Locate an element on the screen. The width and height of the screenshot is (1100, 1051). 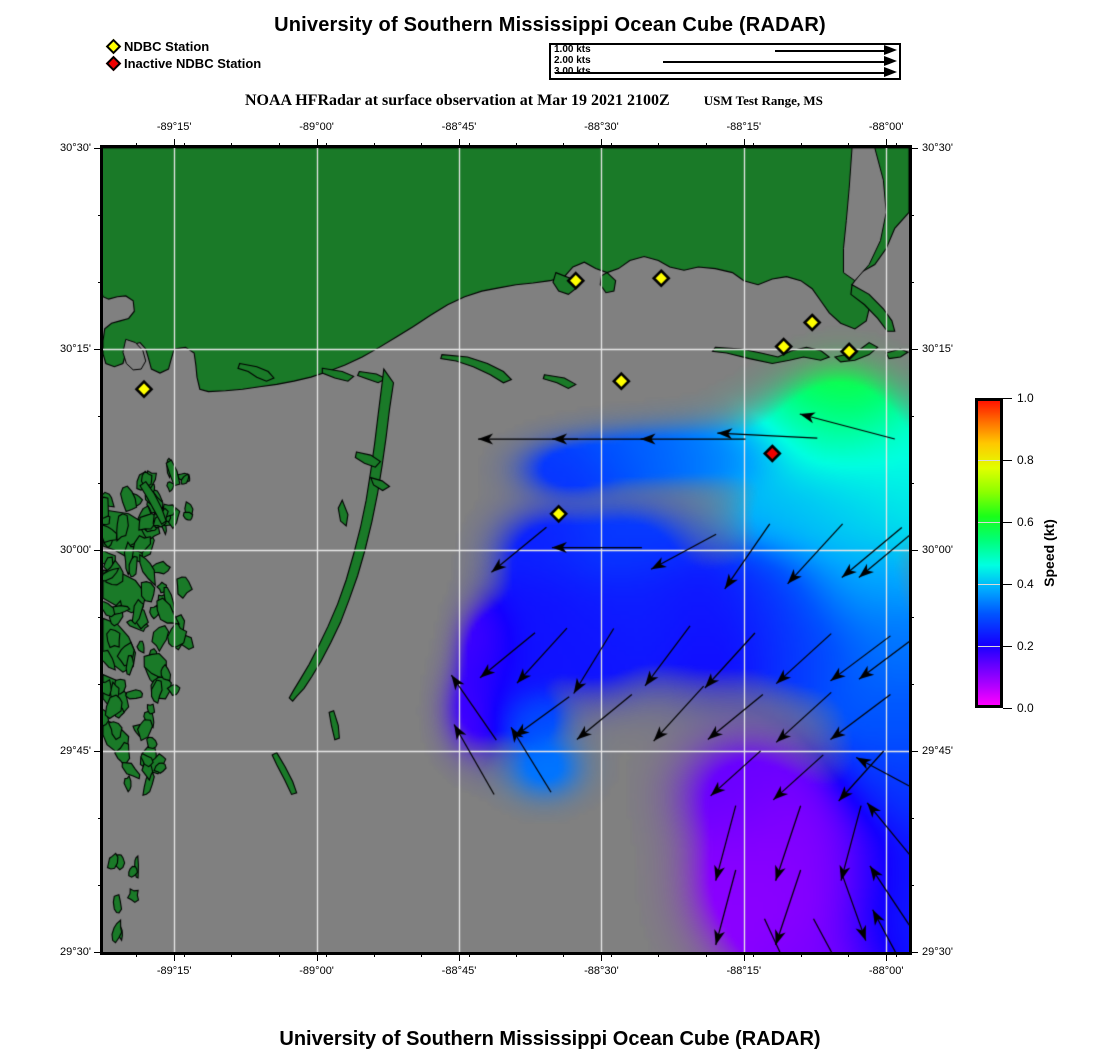
legend-label-ndbc-station: NDBC Station is located at coordinates (167, 46).